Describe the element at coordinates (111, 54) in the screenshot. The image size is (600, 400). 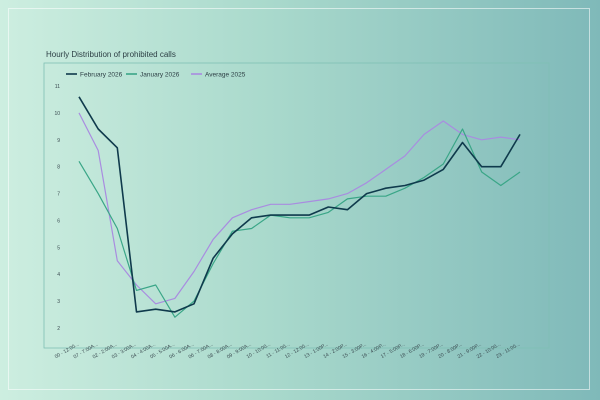
I see `chart-title: Hourly Distribution of prohibited calls` at that location.